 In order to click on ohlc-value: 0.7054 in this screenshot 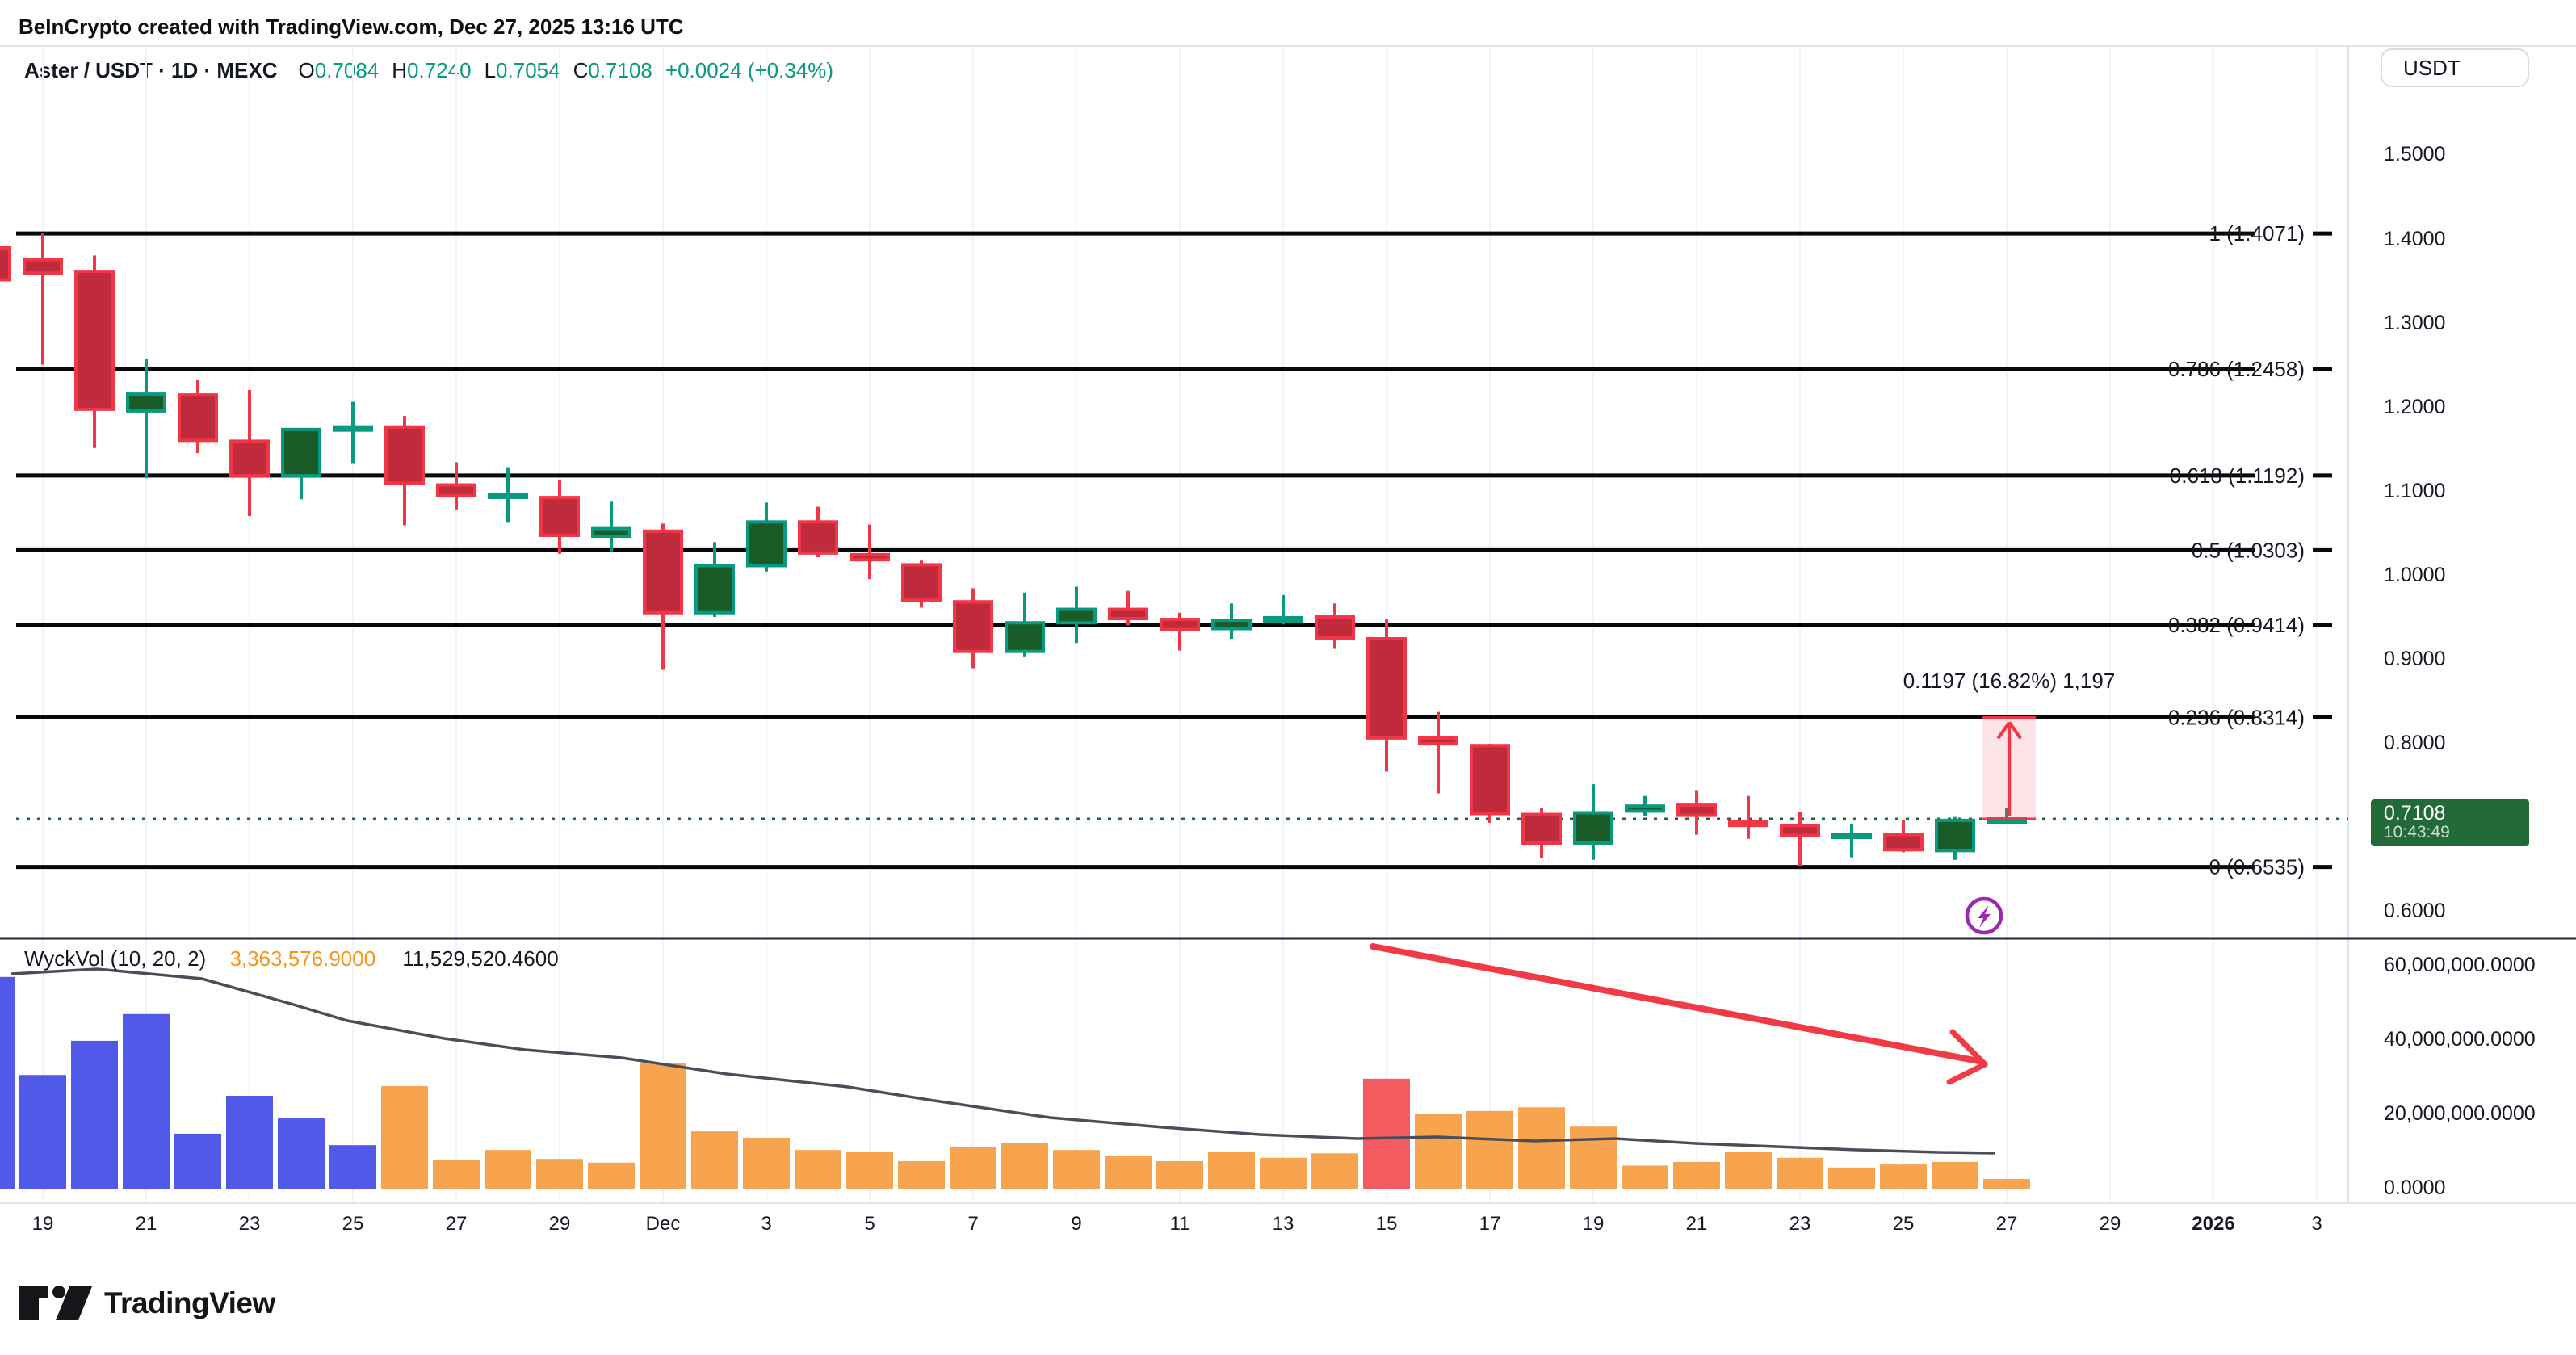, I will do `click(528, 70)`.